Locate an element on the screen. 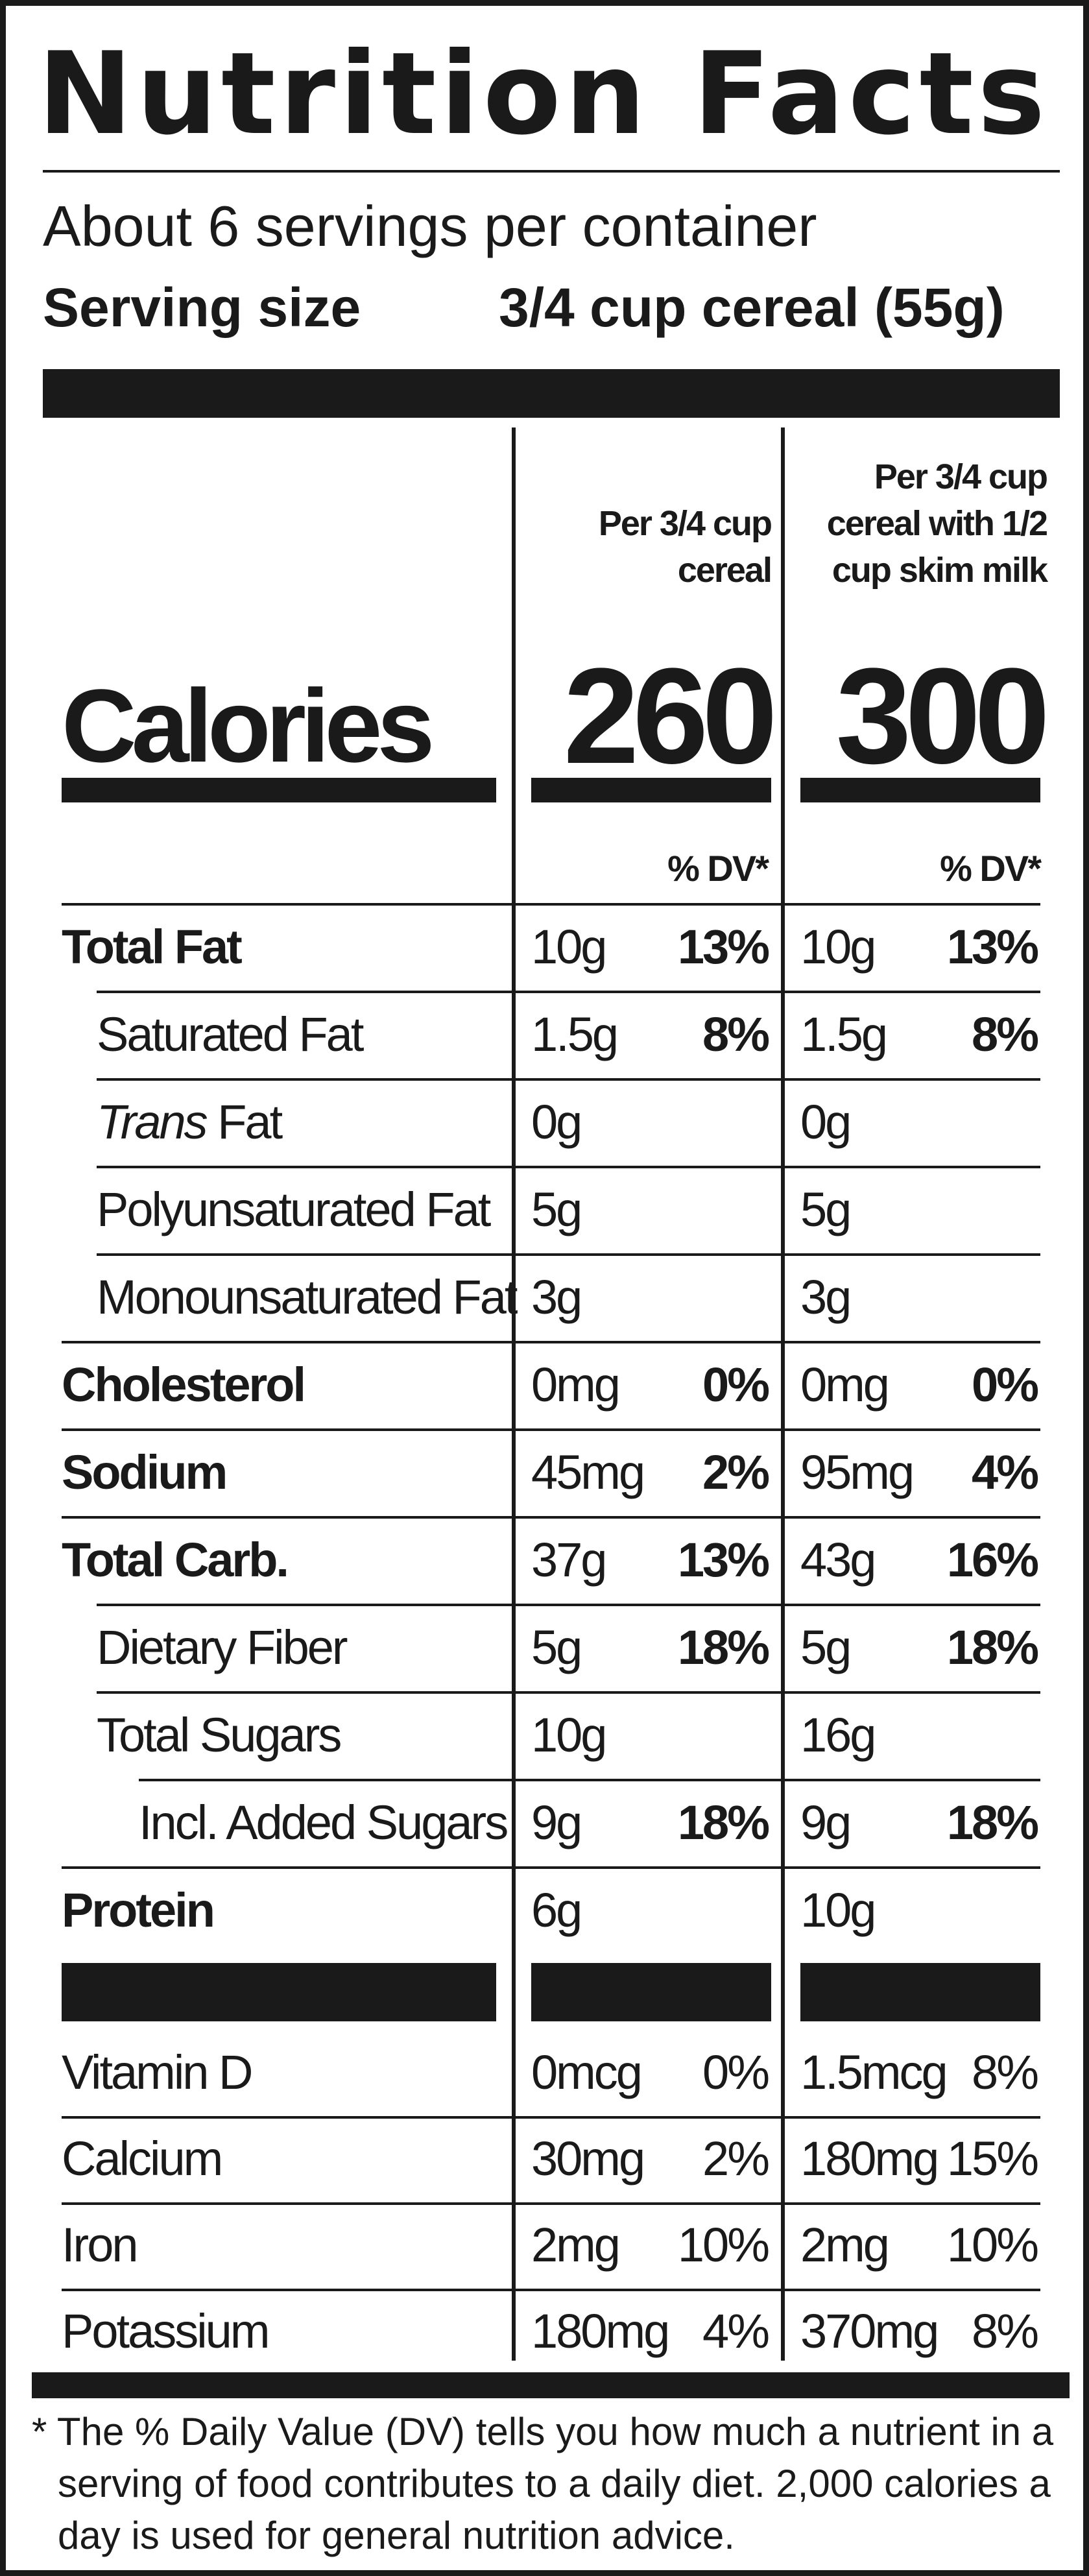 Image resolution: width=1089 pixels, height=2576 pixels. nutrient-dv: 4% is located at coordinates (1005, 1472).